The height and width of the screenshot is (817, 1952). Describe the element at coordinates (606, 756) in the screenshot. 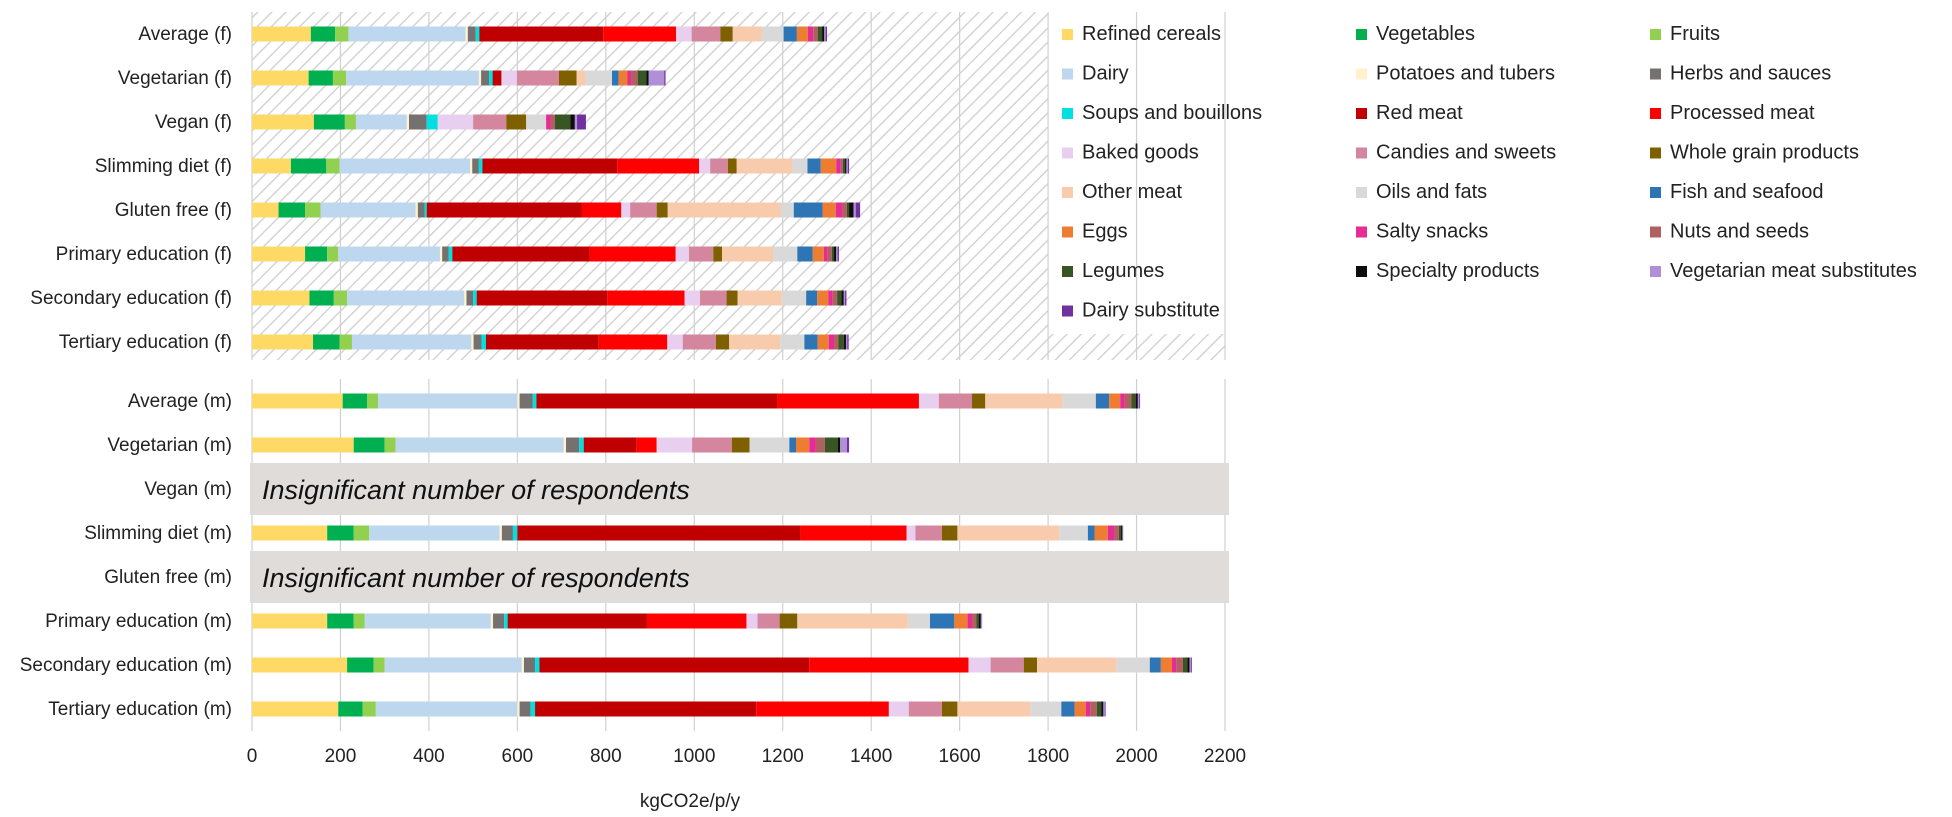

I see `x-tick-label: 800` at that location.